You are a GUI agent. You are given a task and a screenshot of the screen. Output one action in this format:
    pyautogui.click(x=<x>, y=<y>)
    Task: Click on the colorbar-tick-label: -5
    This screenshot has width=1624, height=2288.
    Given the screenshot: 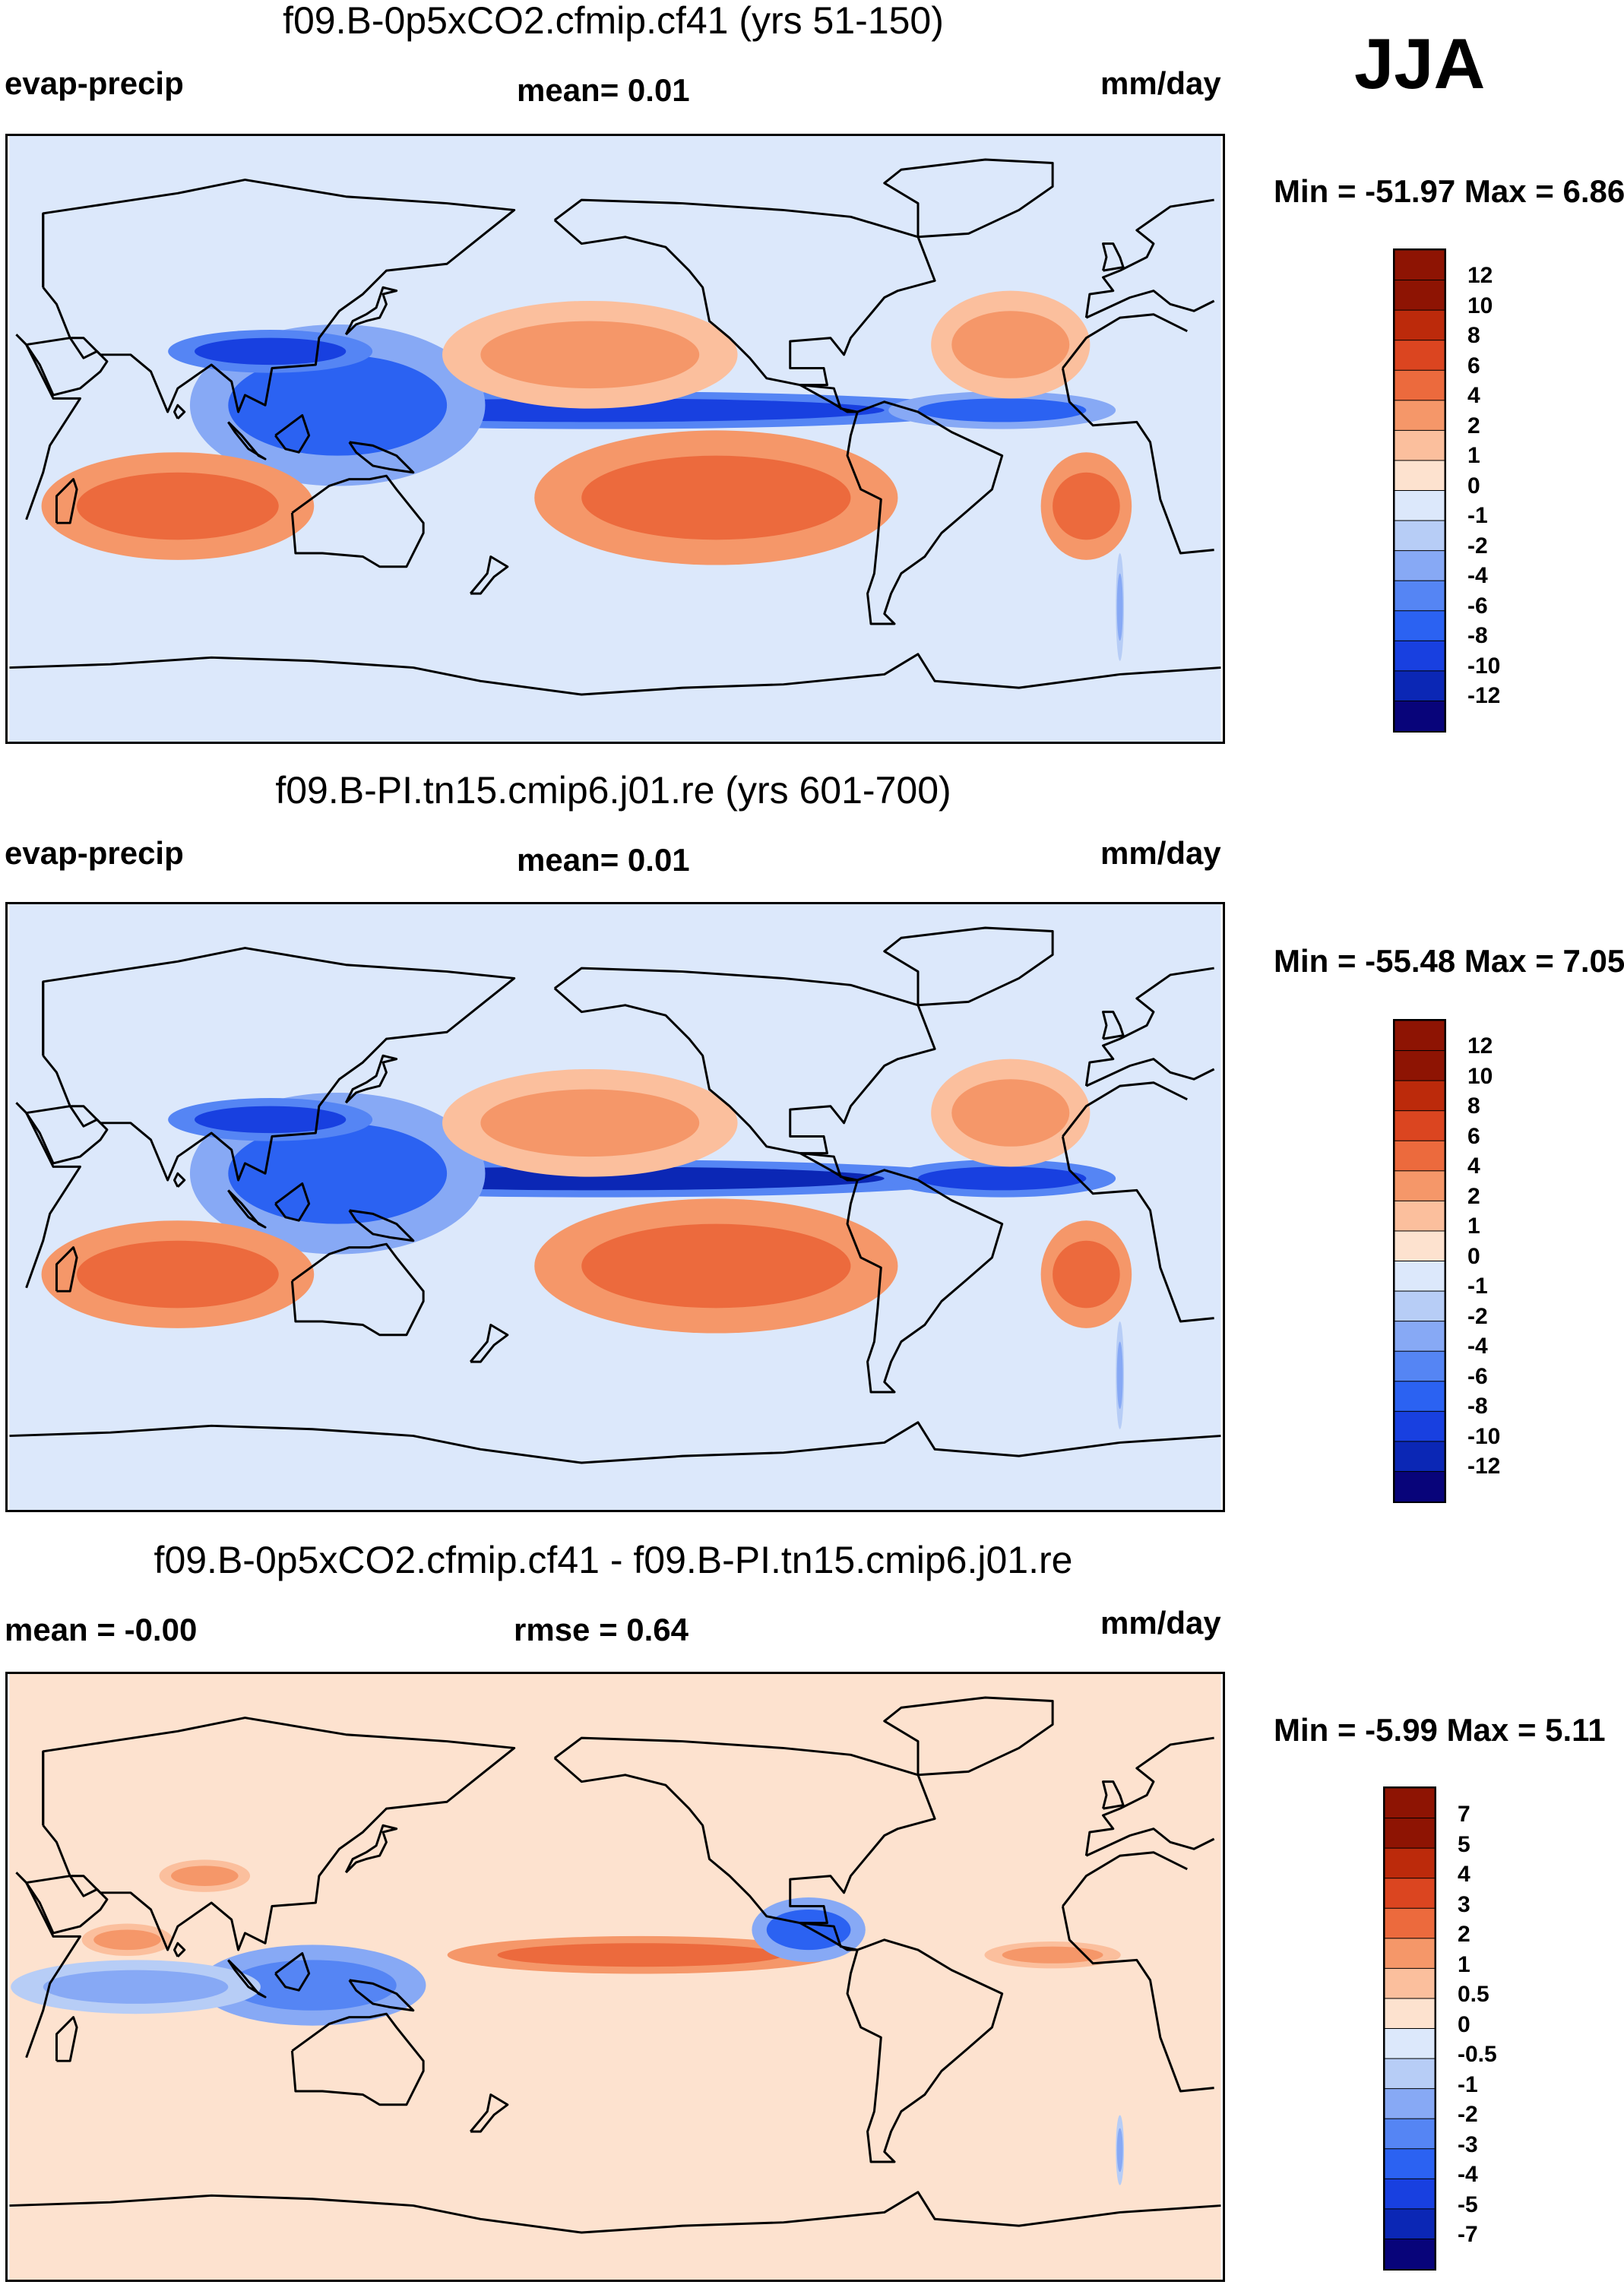 What is the action you would take?
    pyautogui.click(x=1468, y=2204)
    